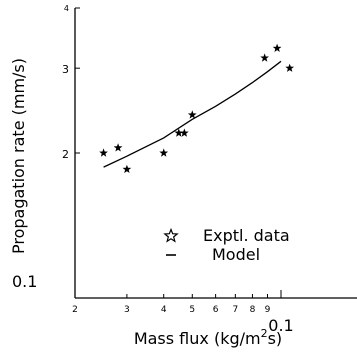  What do you see at coordinates (183, 312) in the screenshot?
I see `x-axis-ticks: 2 3 4 5 6 7 8 90.1` at bounding box center [183, 312].